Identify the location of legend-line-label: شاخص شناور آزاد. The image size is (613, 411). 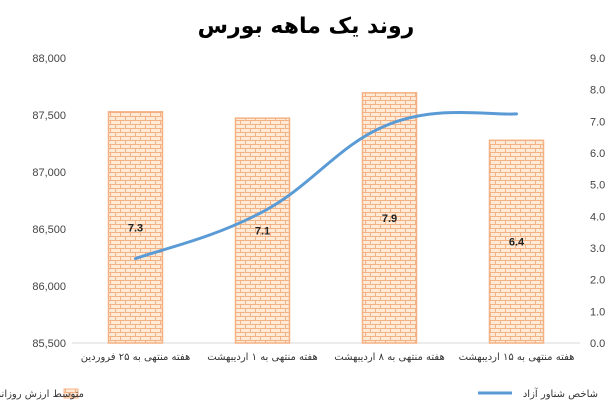
(560, 393).